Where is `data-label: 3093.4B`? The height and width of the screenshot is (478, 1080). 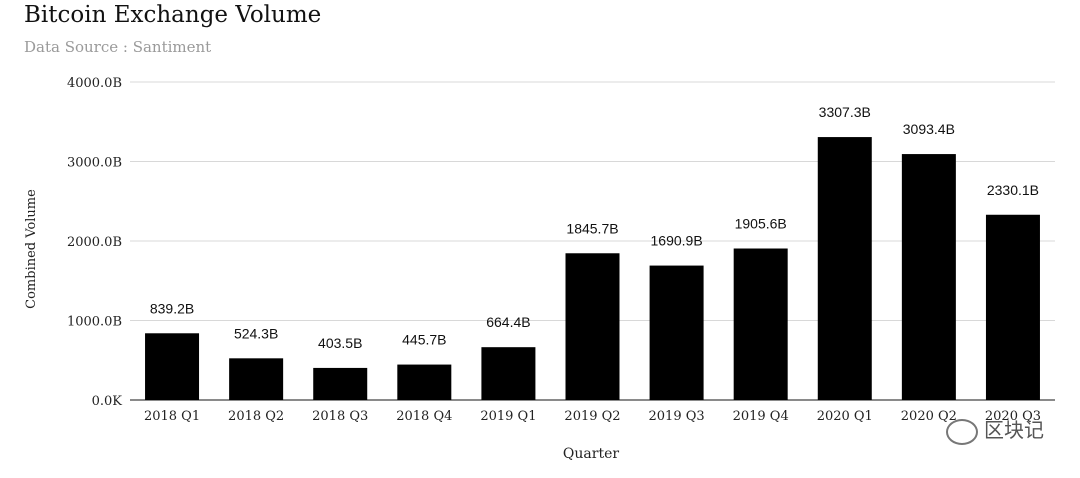 data-label: 3093.4B is located at coordinates (929, 129).